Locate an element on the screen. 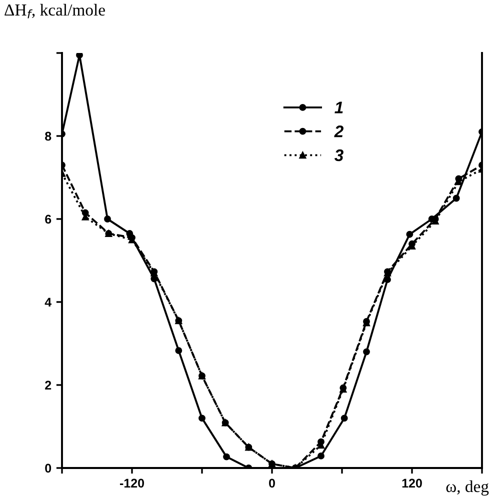 The width and height of the screenshot is (493, 500). y-tick-label: 4 is located at coordinates (48, 302).